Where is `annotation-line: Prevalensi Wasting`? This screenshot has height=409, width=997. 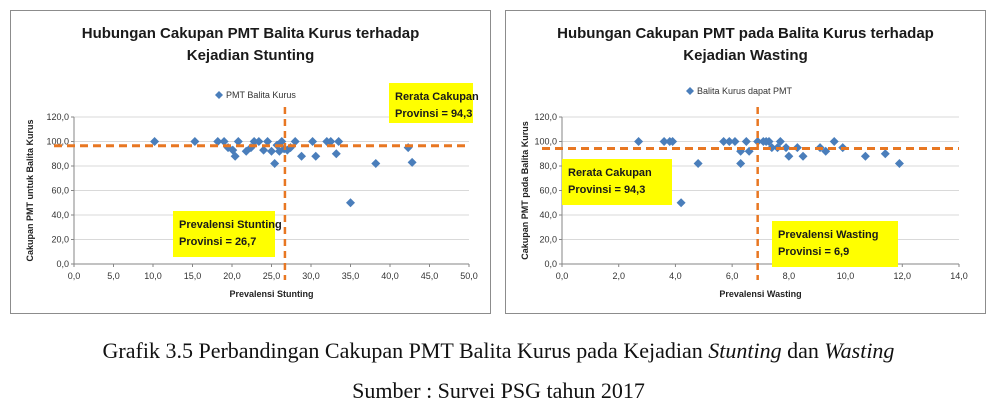 annotation-line: Prevalensi Wasting is located at coordinates (828, 235).